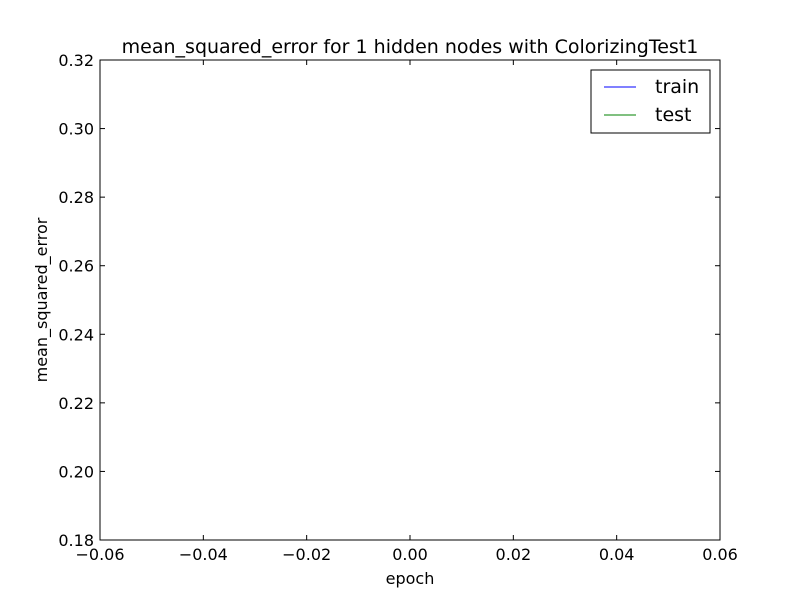  Describe the element at coordinates (673, 115) in the screenshot. I see `legend-label-test: test` at that location.